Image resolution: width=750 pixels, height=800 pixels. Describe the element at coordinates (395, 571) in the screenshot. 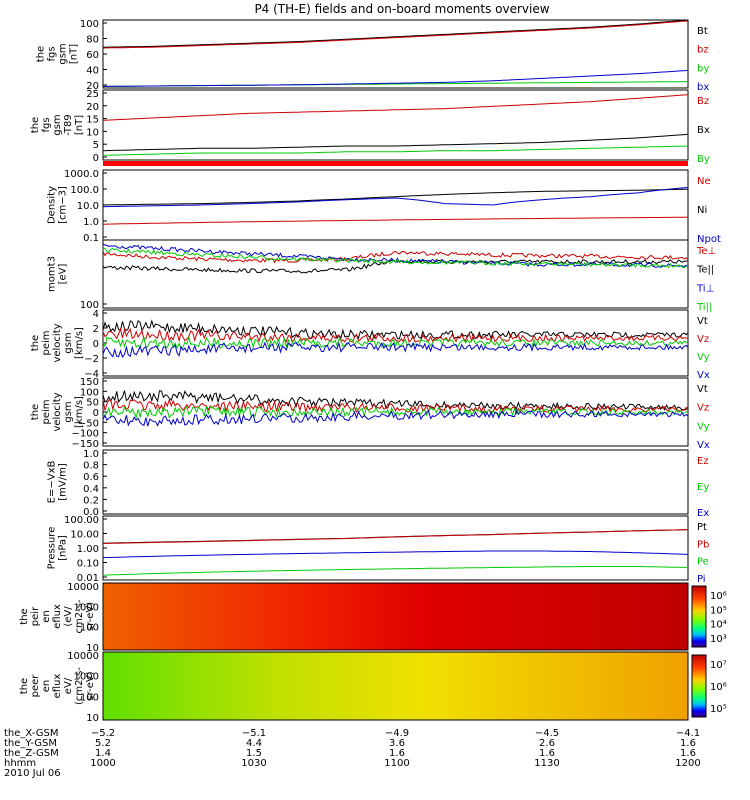

I see `series-line-Pe` at that location.